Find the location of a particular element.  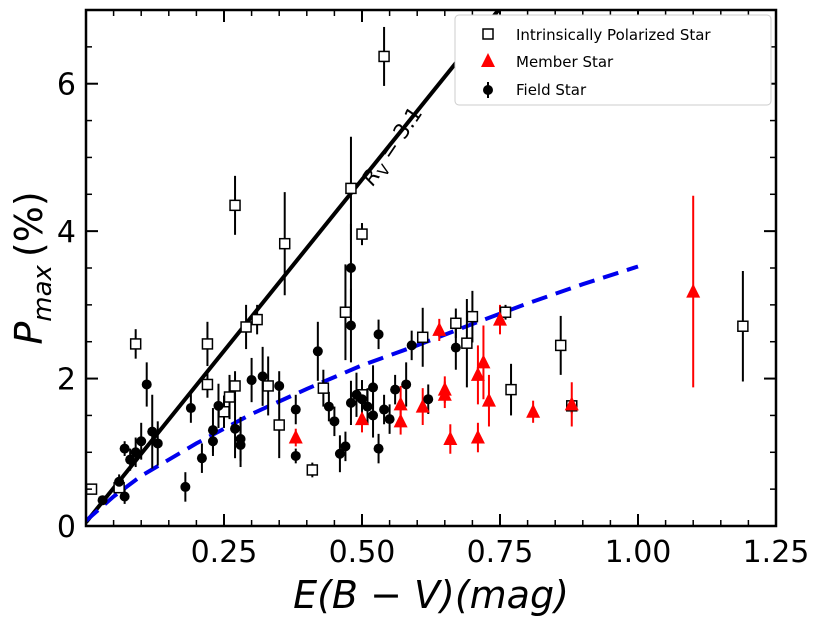

legend-item-field: Field Star is located at coordinates (535, 90).